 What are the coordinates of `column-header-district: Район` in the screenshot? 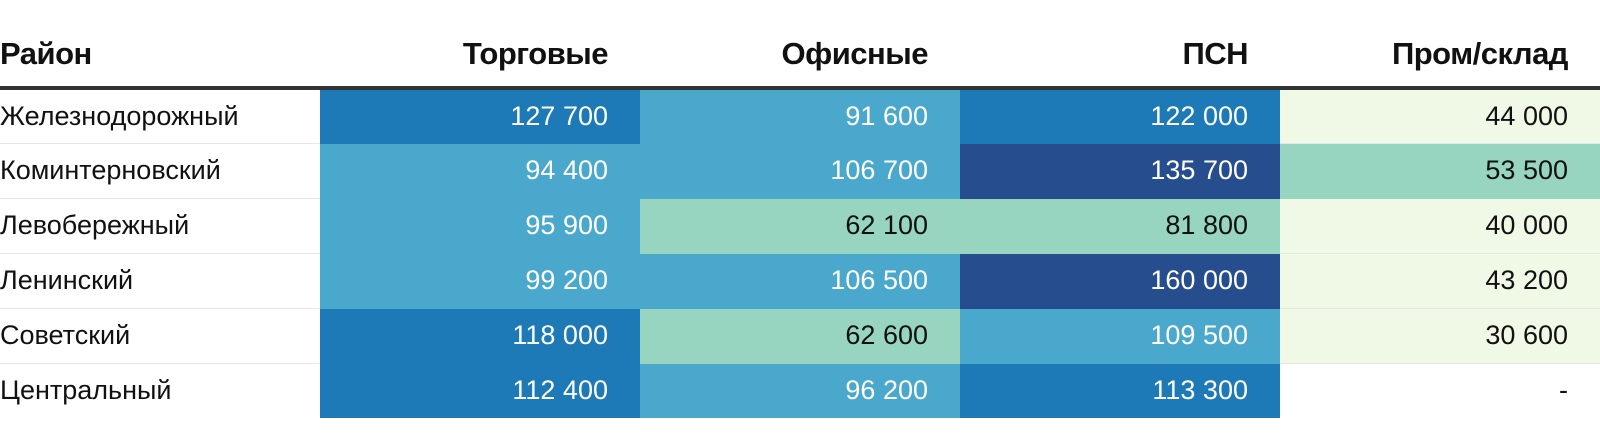 It's located at (160, 45).